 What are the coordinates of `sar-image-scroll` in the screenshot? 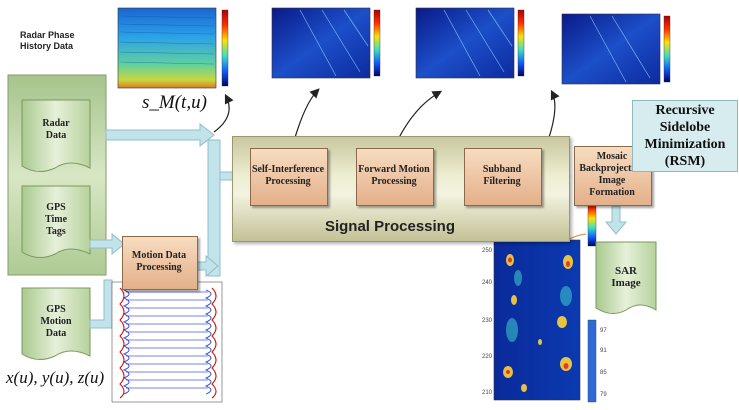 It's located at (626, 277).